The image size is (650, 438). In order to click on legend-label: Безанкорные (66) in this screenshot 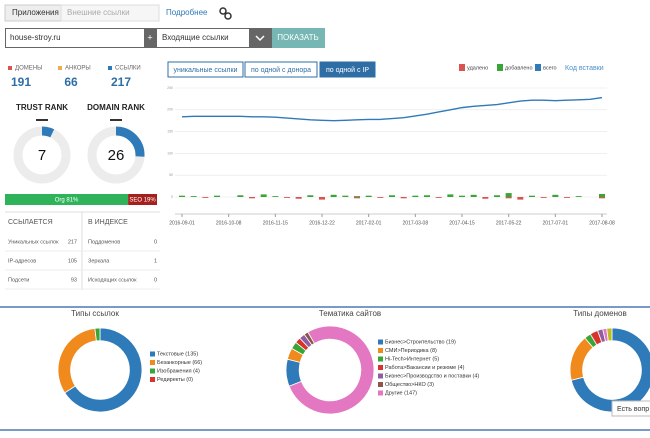, I will do `click(179, 363)`.